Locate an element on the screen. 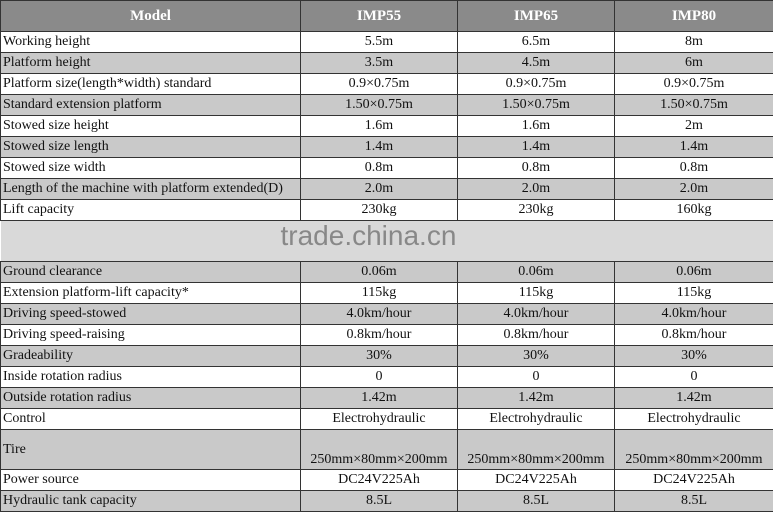  table-row: Platform height 3.5m 4.5m 6m is located at coordinates (386, 63).